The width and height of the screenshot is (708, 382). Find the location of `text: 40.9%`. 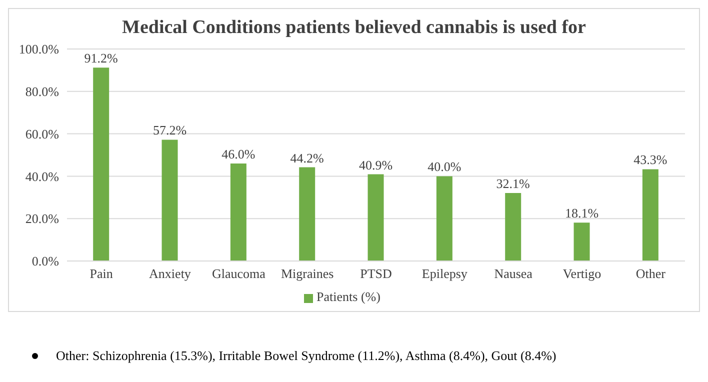

text: 40.9% is located at coordinates (375, 164).